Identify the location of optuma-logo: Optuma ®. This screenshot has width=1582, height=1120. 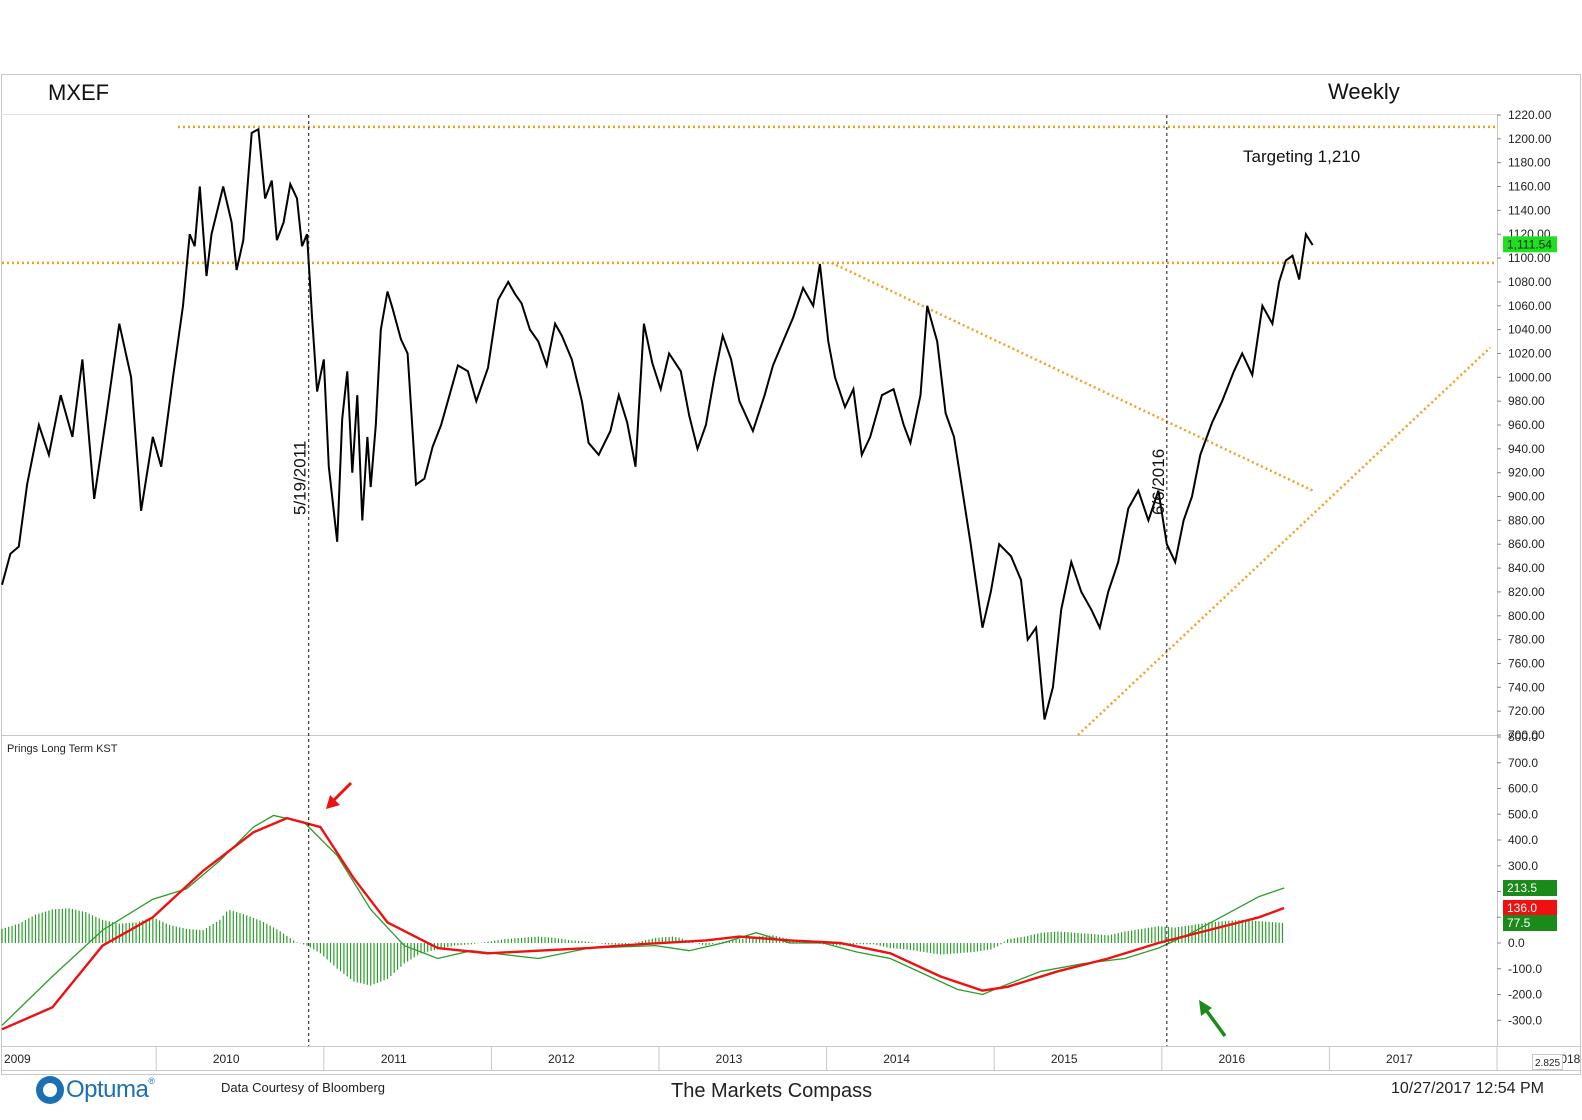
(95, 1090).